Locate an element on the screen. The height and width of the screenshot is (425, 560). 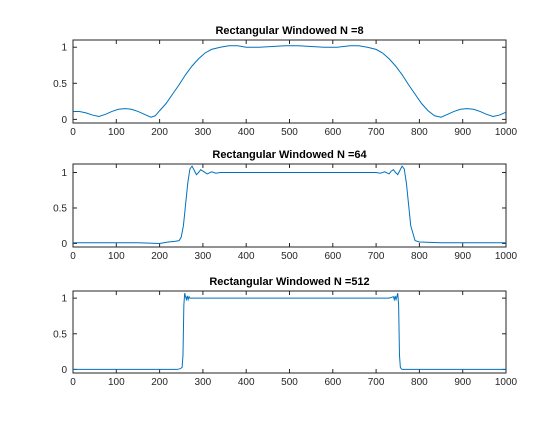
chart-title: Rectangular Windowed N =8 is located at coordinates (289, 31).